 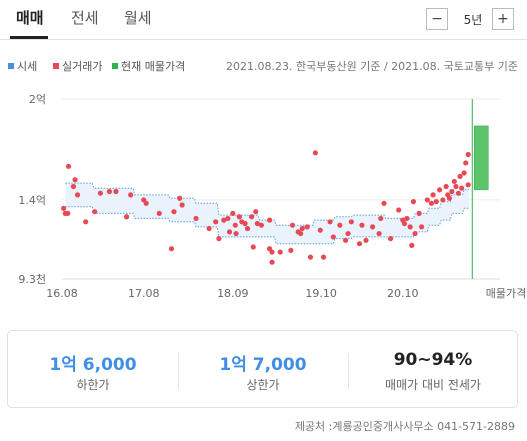 What do you see at coordinates (93, 365) in the screenshot?
I see `stat-lower-price-value: 1억 6,000` at bounding box center [93, 365].